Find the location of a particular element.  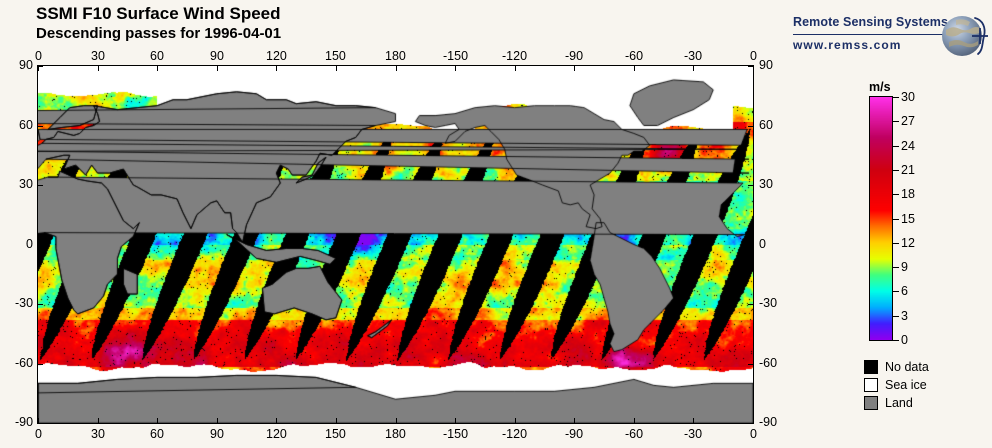

x-axis-label-bottom: 90 is located at coordinates (217, 434).